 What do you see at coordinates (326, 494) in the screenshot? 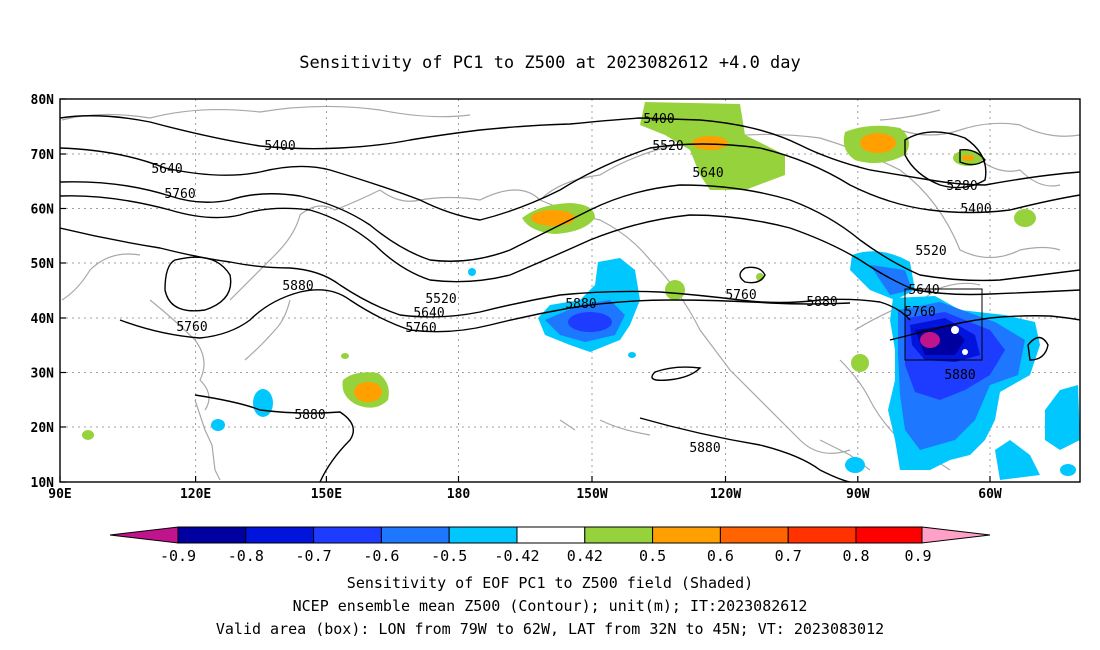
I see `lon-tick-label: 150E` at bounding box center [326, 494].